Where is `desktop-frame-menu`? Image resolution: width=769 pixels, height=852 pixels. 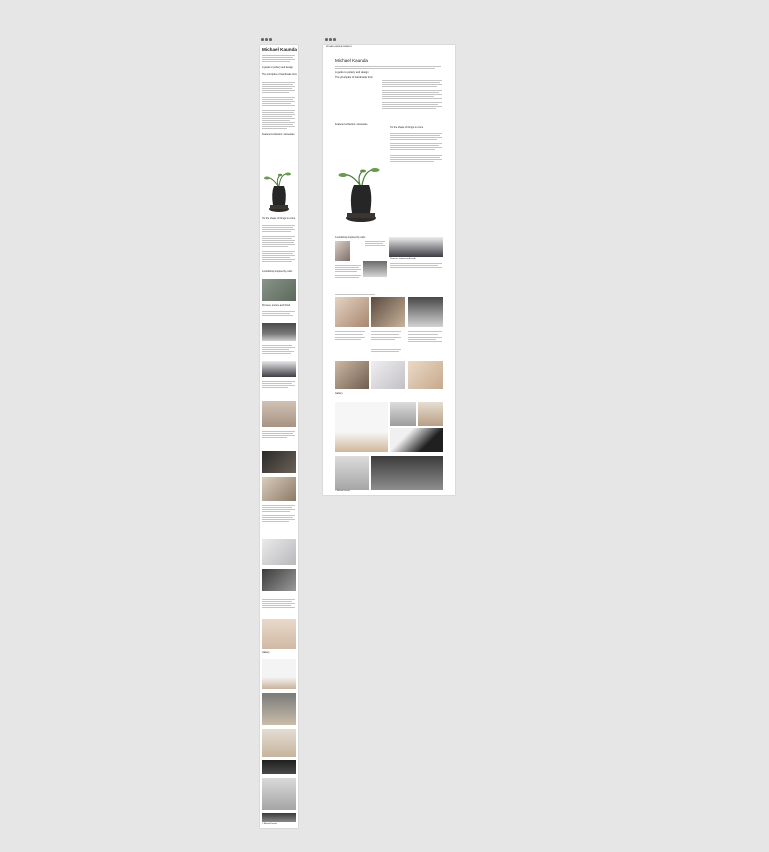 desktop-frame-menu is located at coordinates (330, 39).